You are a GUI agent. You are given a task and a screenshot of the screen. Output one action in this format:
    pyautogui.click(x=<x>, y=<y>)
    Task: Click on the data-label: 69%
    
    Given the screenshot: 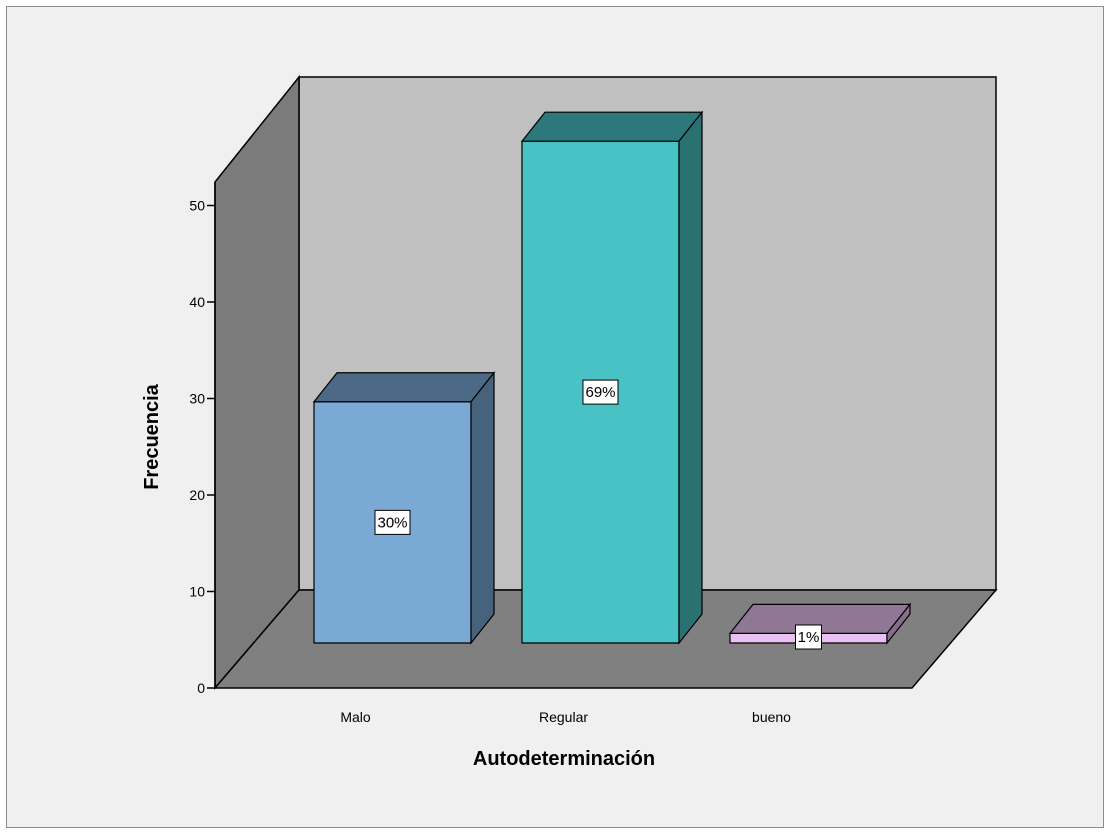 What is the action you would take?
    pyautogui.click(x=600, y=392)
    